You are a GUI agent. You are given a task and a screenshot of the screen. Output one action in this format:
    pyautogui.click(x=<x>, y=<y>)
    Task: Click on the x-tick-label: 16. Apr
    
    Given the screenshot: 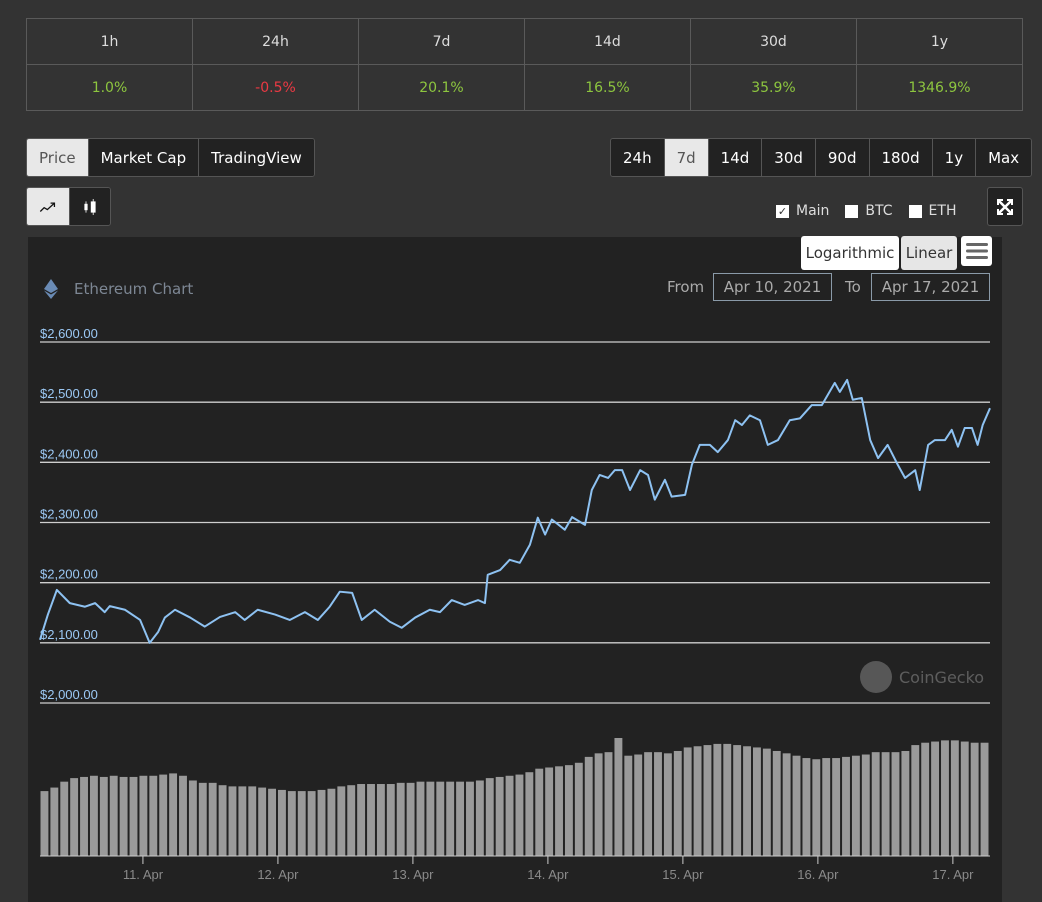 What is the action you would take?
    pyautogui.click(x=818, y=874)
    